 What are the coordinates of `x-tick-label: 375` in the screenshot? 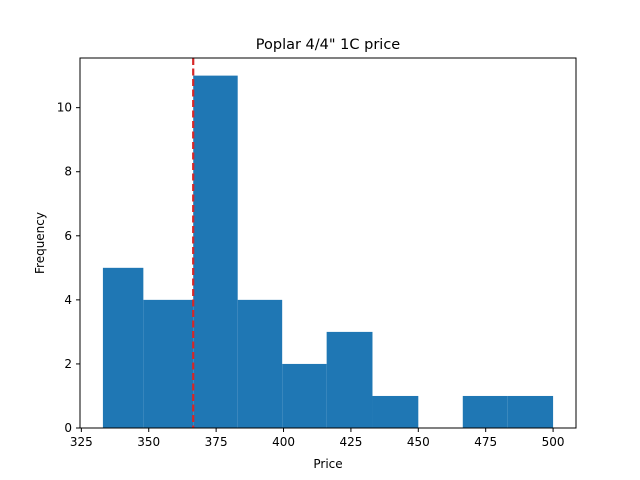 It's located at (216, 442).